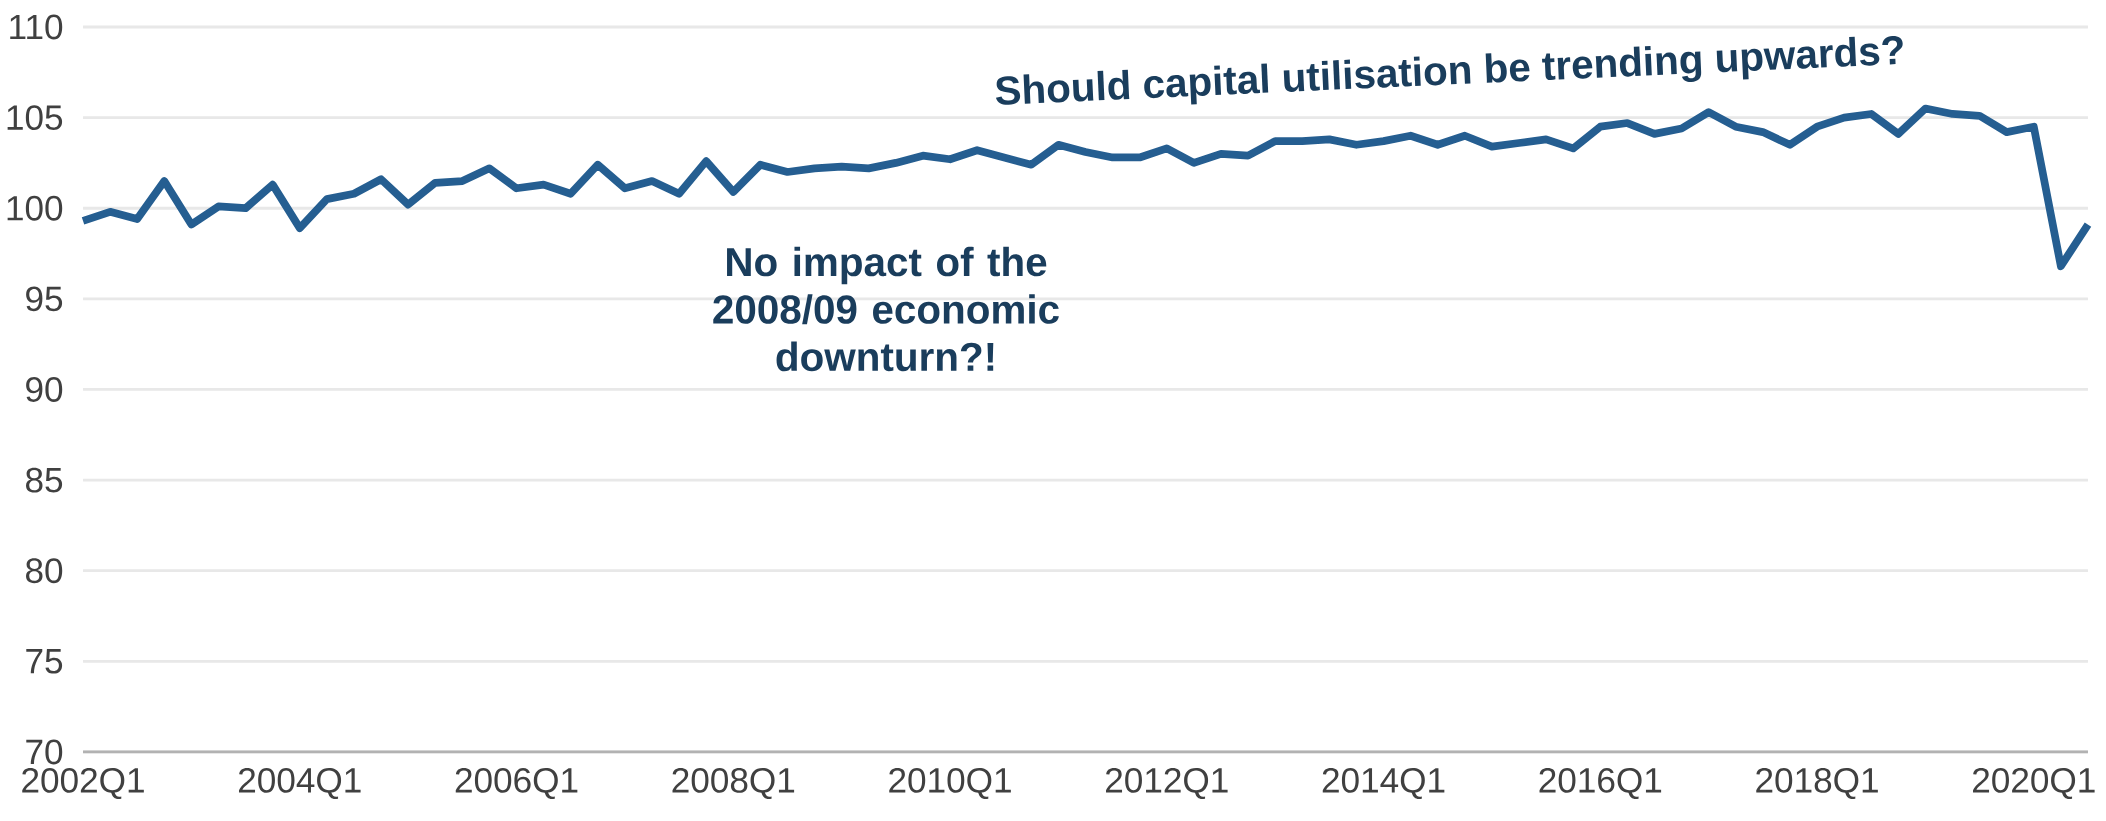 This screenshot has height=821, width=2106. Describe the element at coordinates (35, 118) in the screenshot. I see `y-tick-label: 105` at that location.